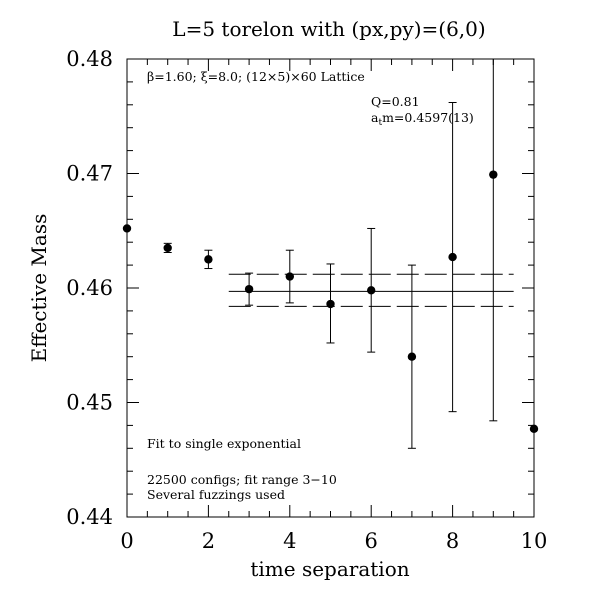  Describe the element at coordinates (380, 123) in the screenshot. I see `annotation-mass-sub: t` at that location.